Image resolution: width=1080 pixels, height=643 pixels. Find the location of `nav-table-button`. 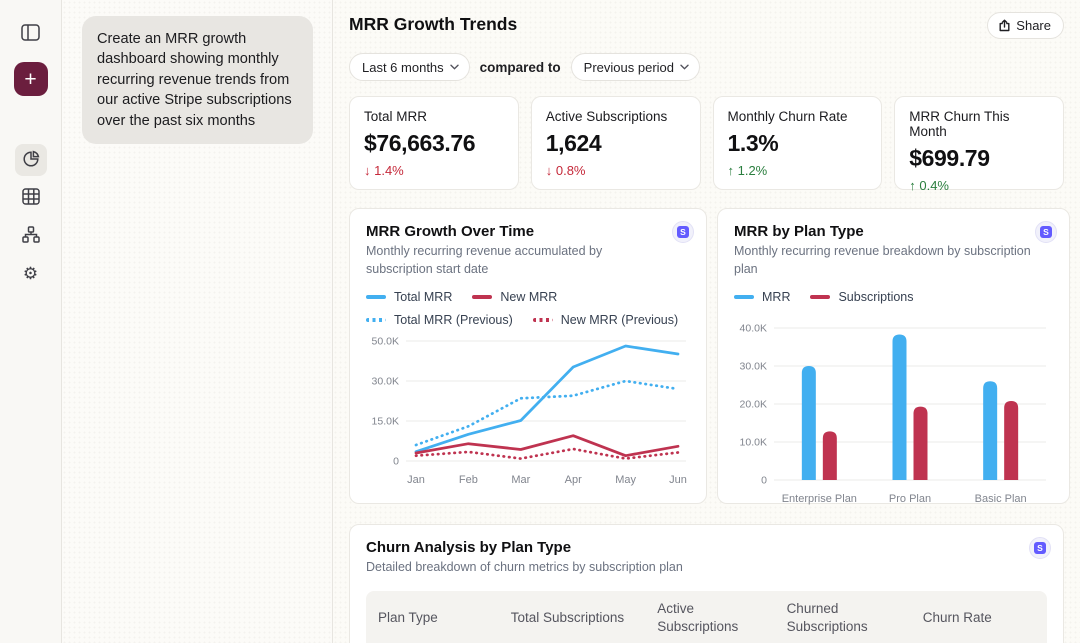

nav-table-button is located at coordinates (31, 198).